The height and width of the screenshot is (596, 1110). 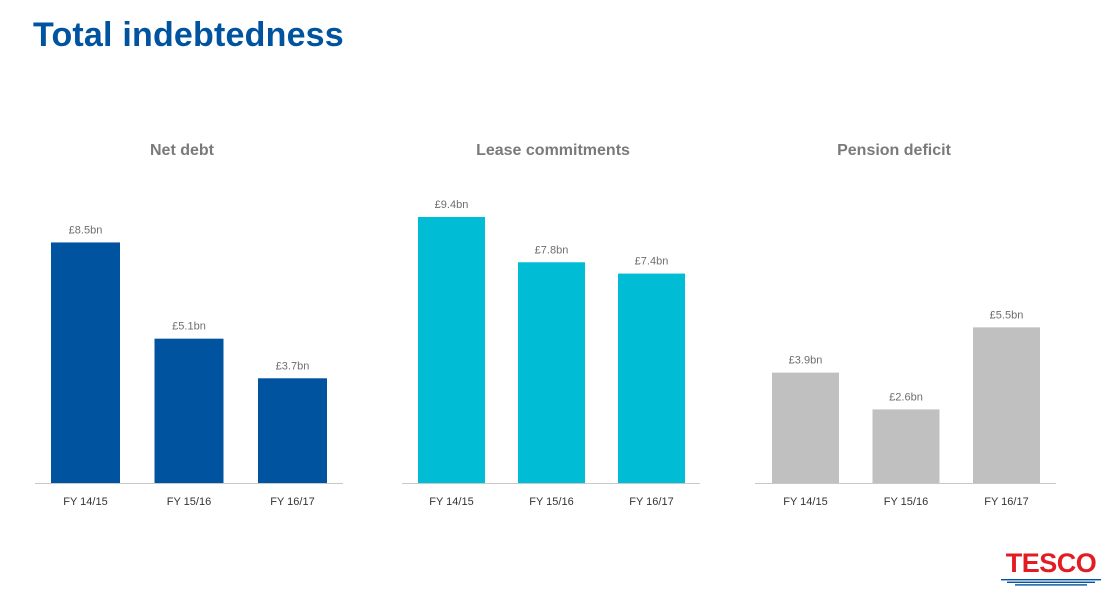 I want to click on data-label: £5.5bn, so click(x=1007, y=315).